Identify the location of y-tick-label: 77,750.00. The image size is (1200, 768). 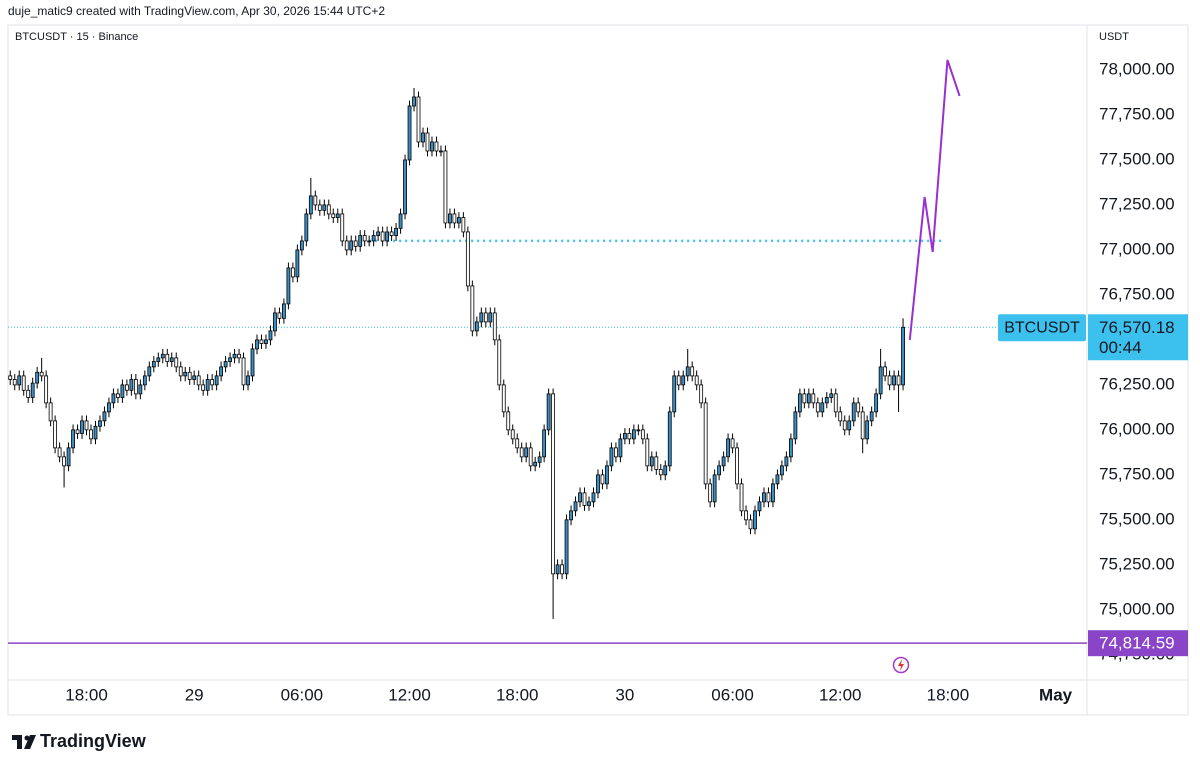
(1137, 113).